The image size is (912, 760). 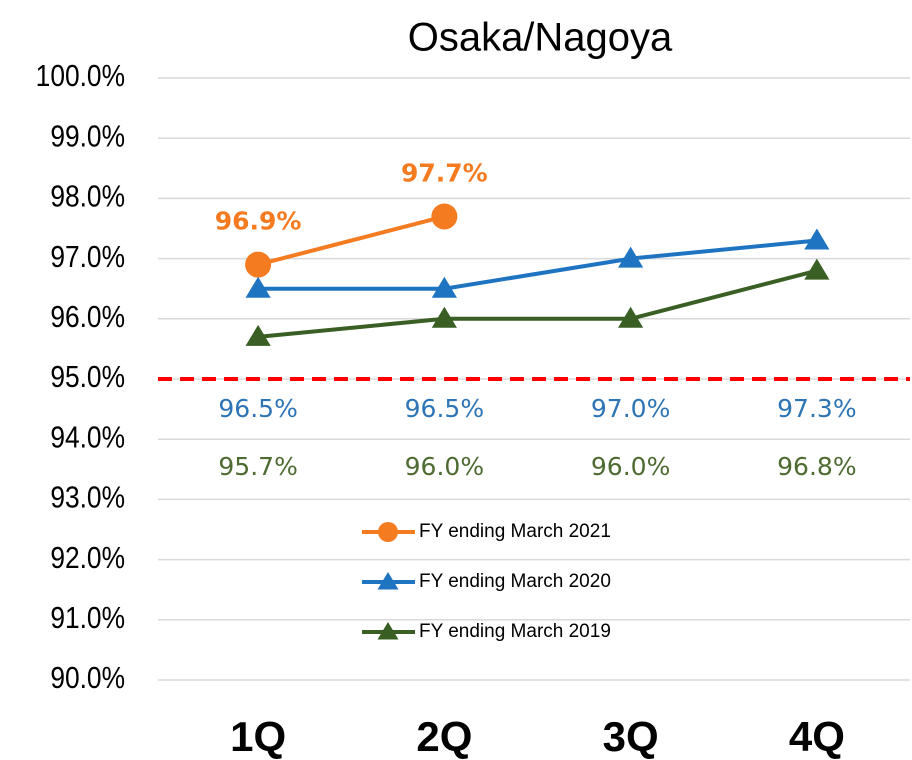 I want to click on x-tick-label: 2Q, so click(x=444, y=736).